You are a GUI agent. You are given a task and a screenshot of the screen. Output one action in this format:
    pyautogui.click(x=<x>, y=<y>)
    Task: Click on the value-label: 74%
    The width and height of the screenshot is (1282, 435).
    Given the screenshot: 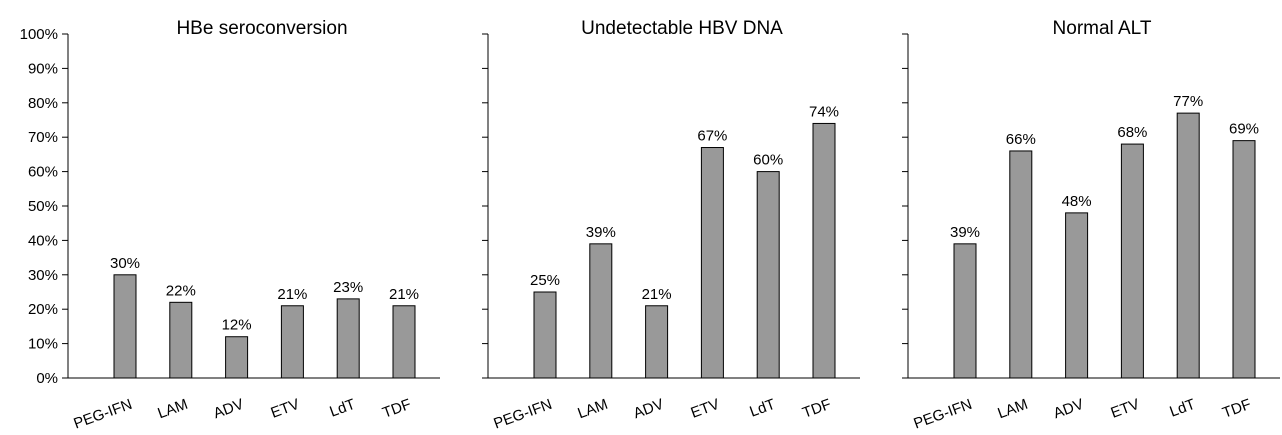 What is the action you would take?
    pyautogui.click(x=824, y=111)
    